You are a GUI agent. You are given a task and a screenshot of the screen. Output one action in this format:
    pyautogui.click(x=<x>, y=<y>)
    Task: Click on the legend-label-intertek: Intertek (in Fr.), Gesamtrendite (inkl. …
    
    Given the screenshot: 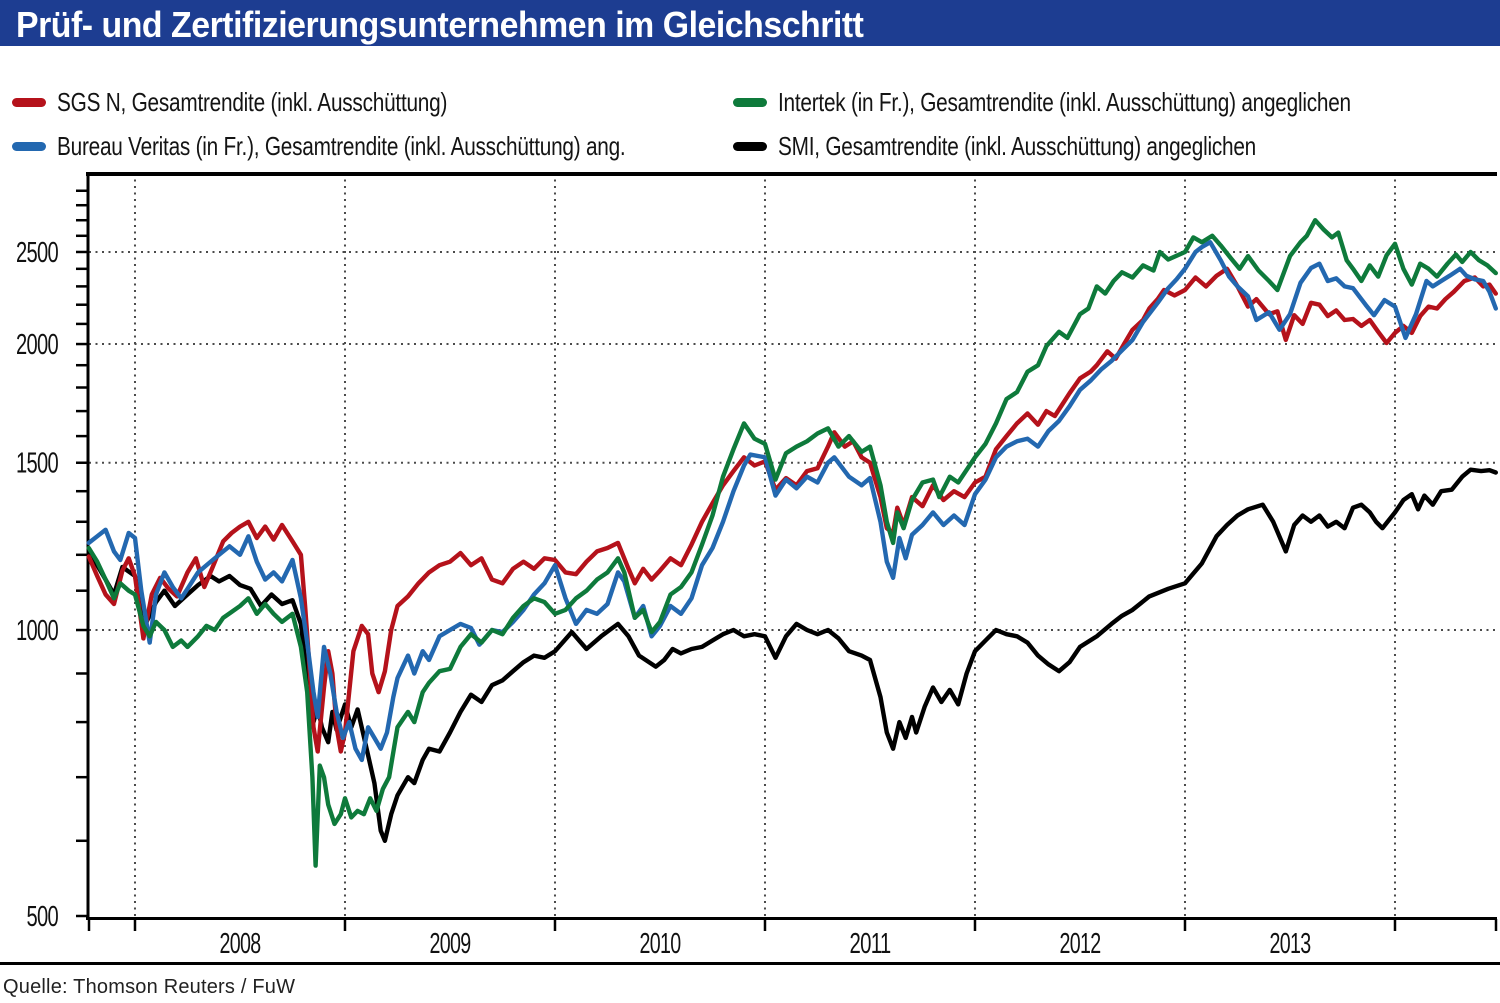 What is the action you would take?
    pyautogui.click(x=1064, y=101)
    